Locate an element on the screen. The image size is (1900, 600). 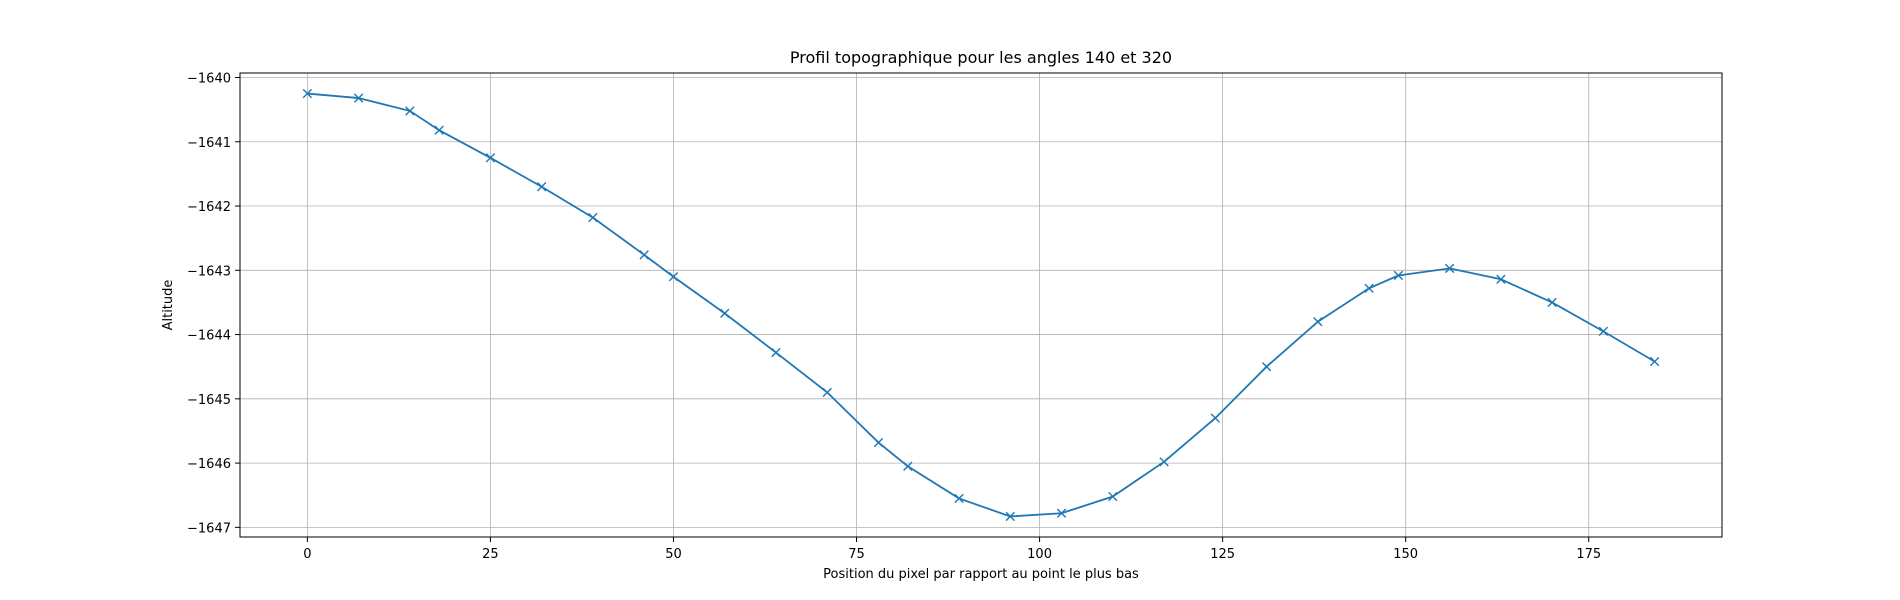
y-tick-label: −1647 is located at coordinates (209, 528).